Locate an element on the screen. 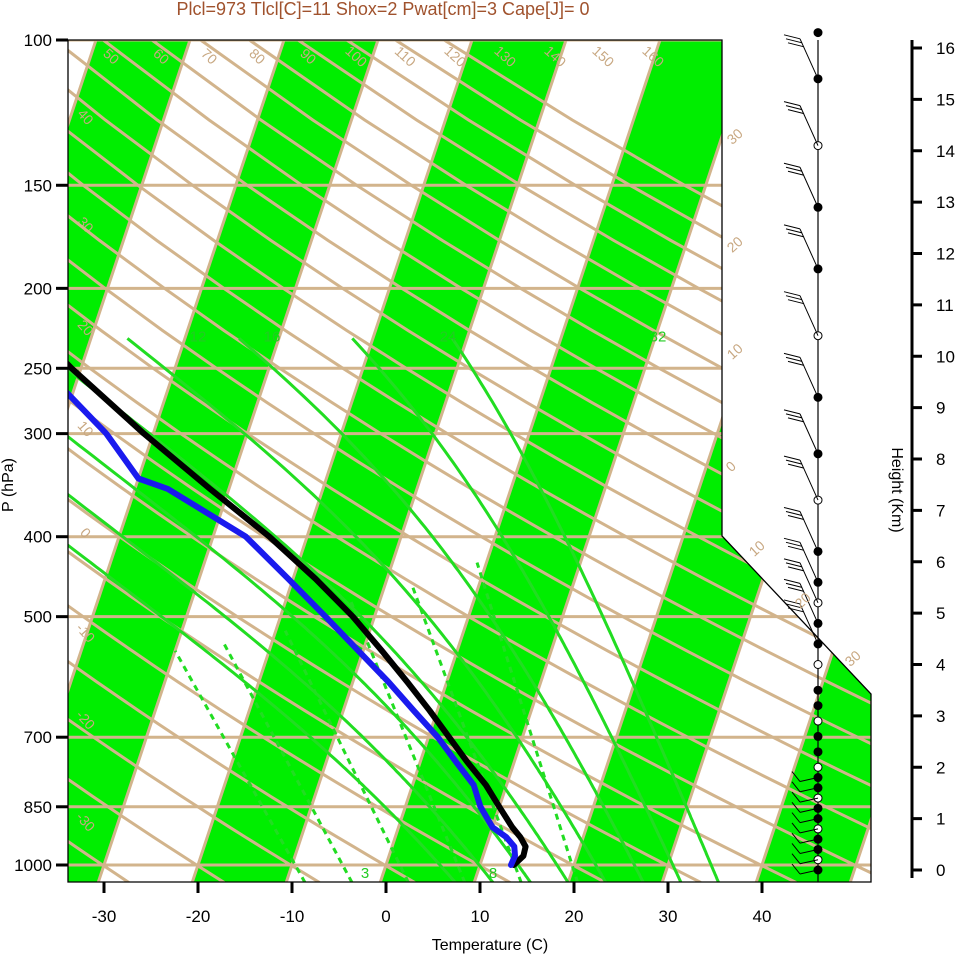 This screenshot has height=957, width=961. height-axis-title: Height (Km) is located at coordinates (896, 489).